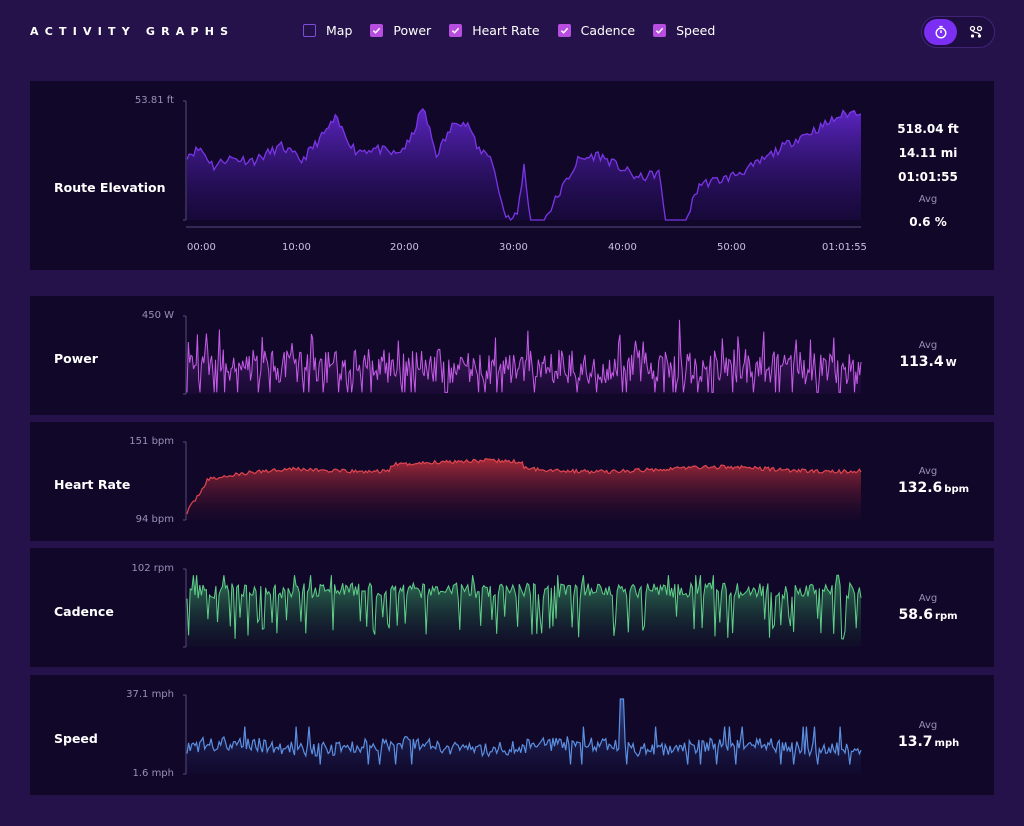  I want to click on elevation-label: Route Elevation, so click(110, 187).